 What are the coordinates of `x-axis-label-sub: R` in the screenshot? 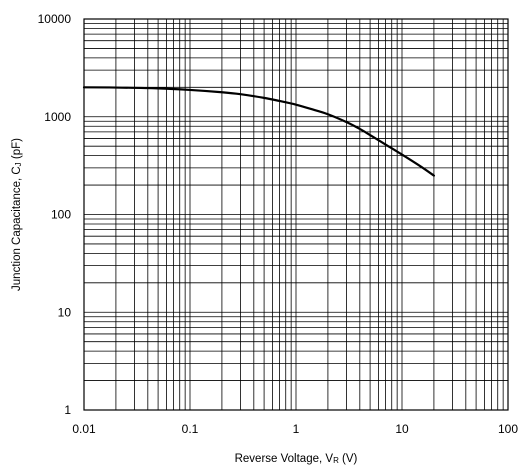 It's located at (336, 460).